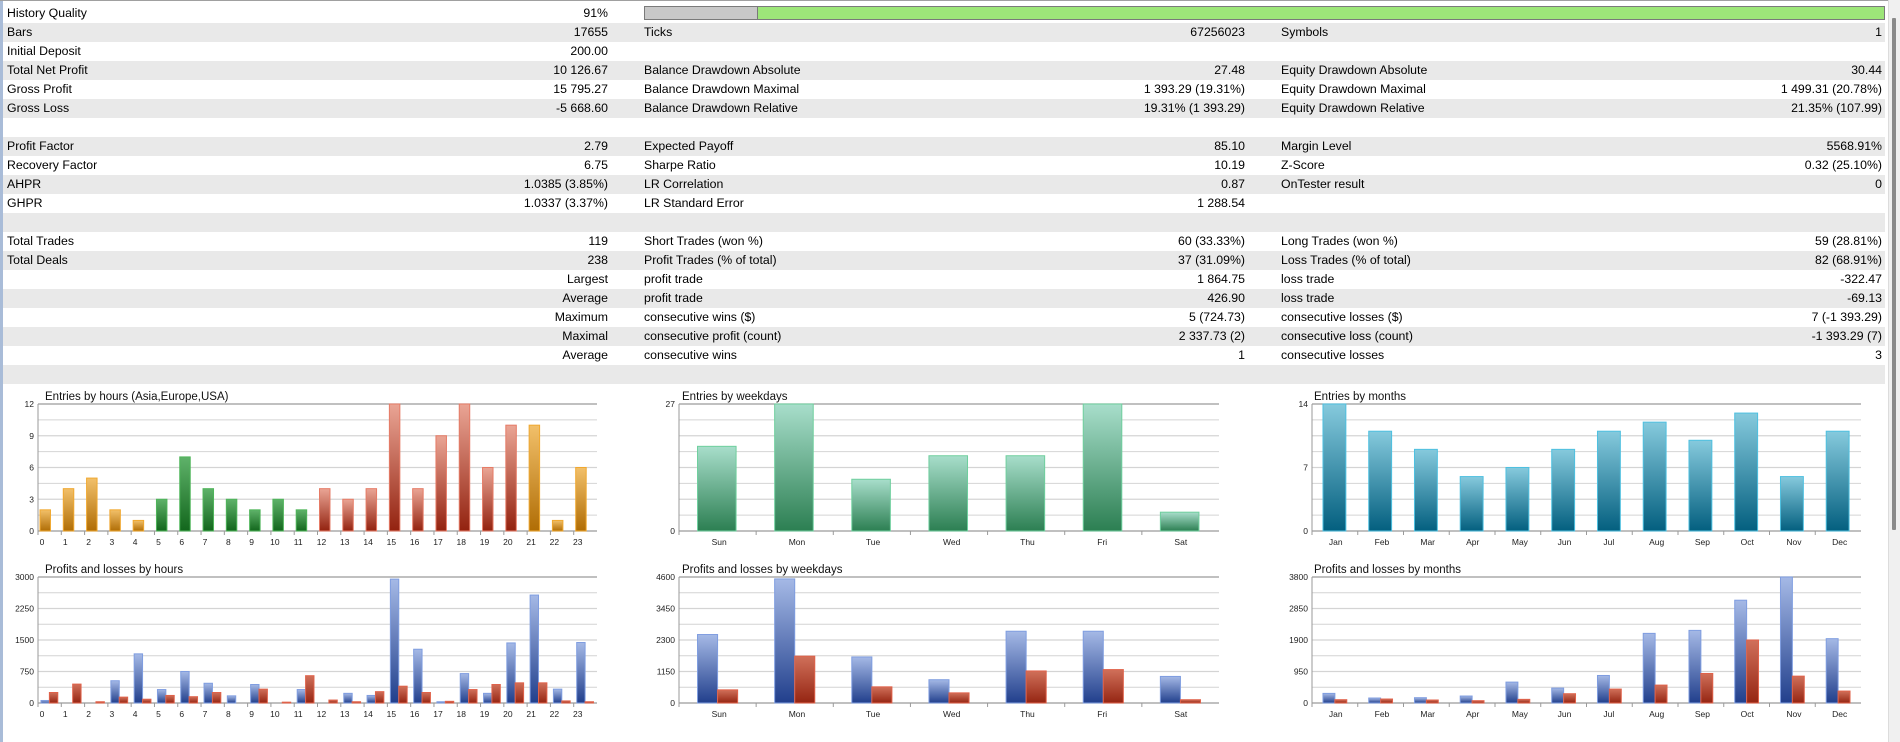  I want to click on stat-value: 3, so click(1878, 355).